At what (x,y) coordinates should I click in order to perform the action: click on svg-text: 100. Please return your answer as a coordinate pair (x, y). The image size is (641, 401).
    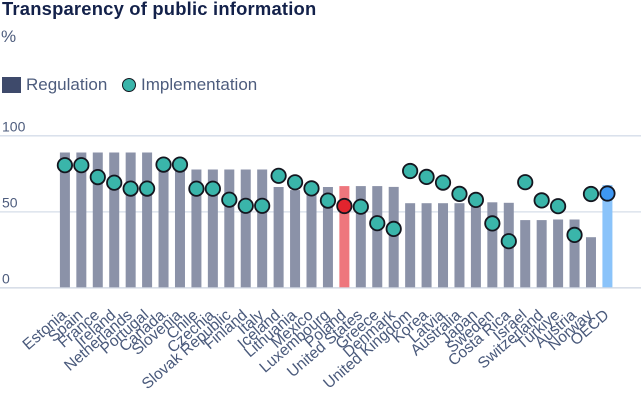
    Looking at the image, I should click on (14, 126).